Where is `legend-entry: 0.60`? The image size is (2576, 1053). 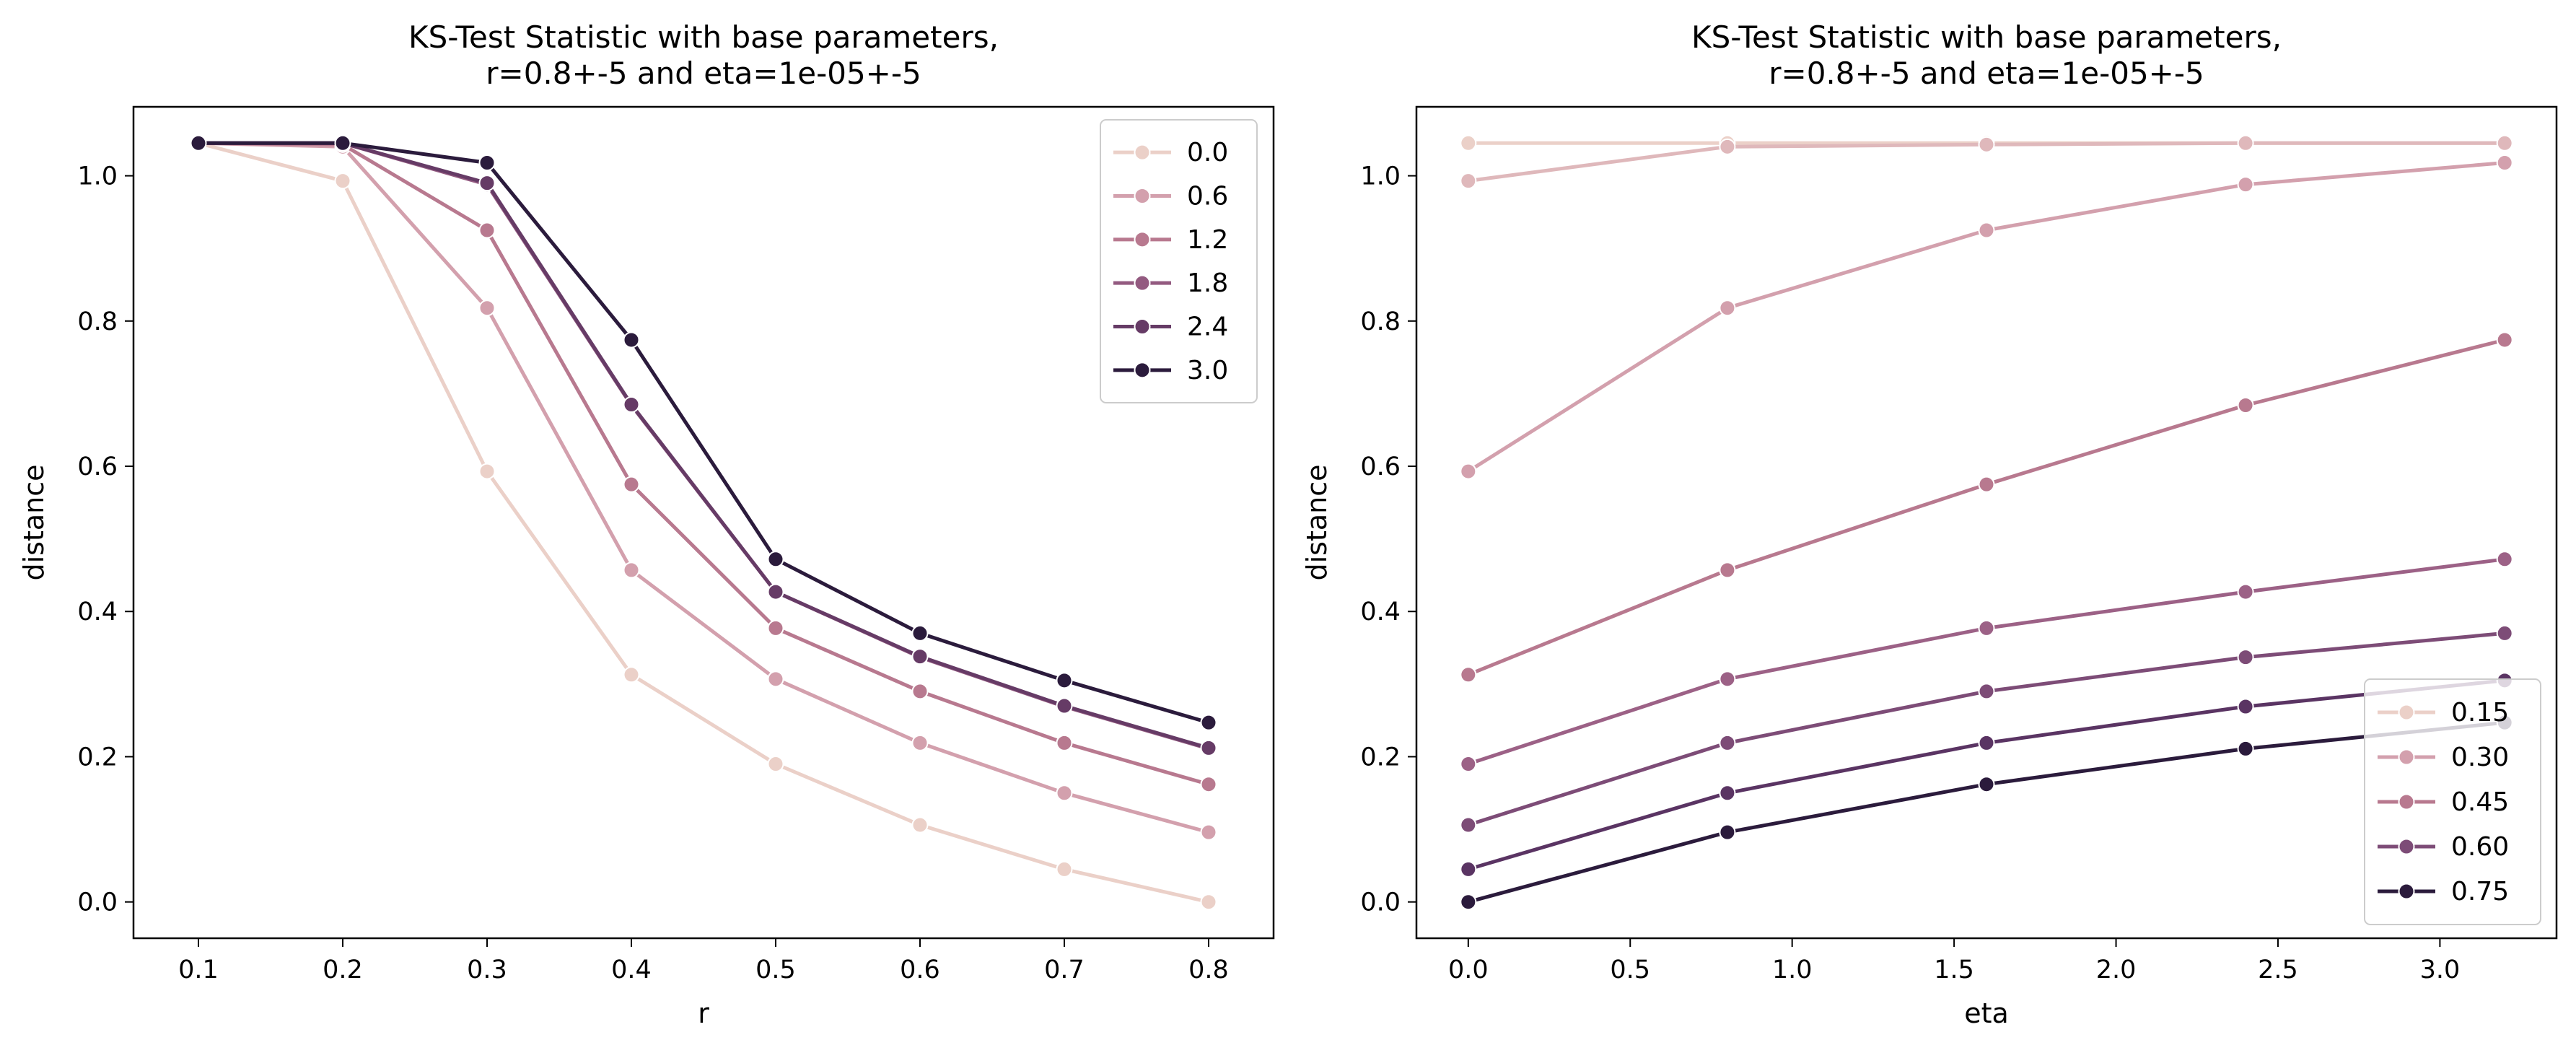
legend-entry: 0.60 is located at coordinates (2443, 847).